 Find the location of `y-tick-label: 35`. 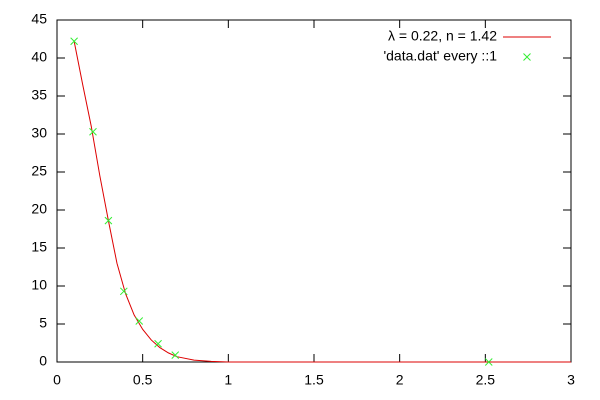

y-tick-label: 35 is located at coordinates (39, 95).